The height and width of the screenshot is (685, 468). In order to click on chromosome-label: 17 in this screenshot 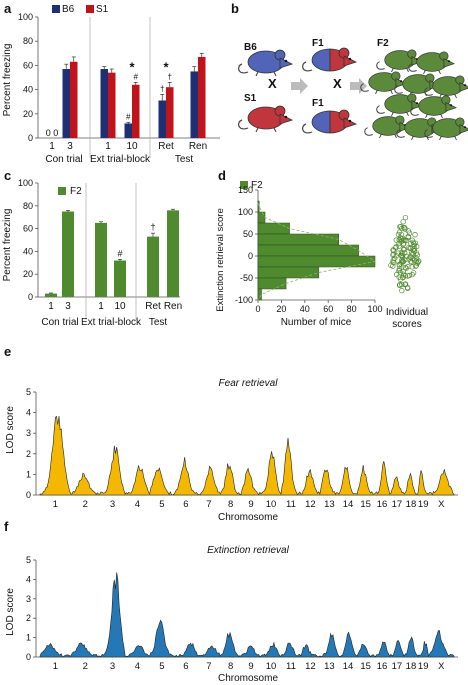, I will do `click(397, 666)`.